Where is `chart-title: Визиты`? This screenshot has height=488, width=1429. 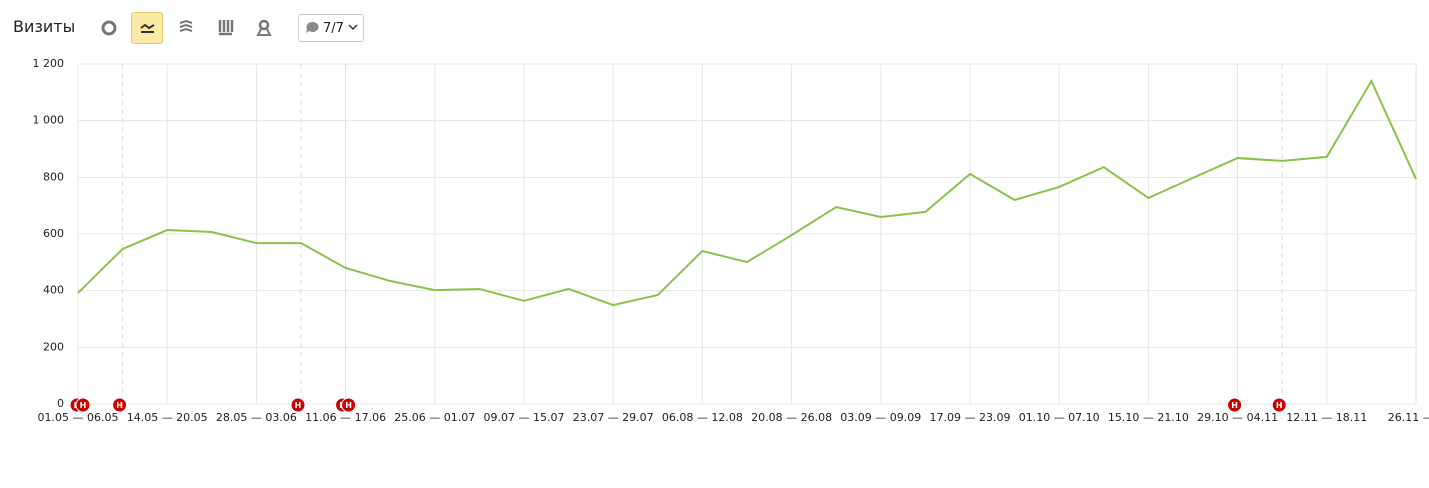
chart-title: Визиты is located at coordinates (44, 26).